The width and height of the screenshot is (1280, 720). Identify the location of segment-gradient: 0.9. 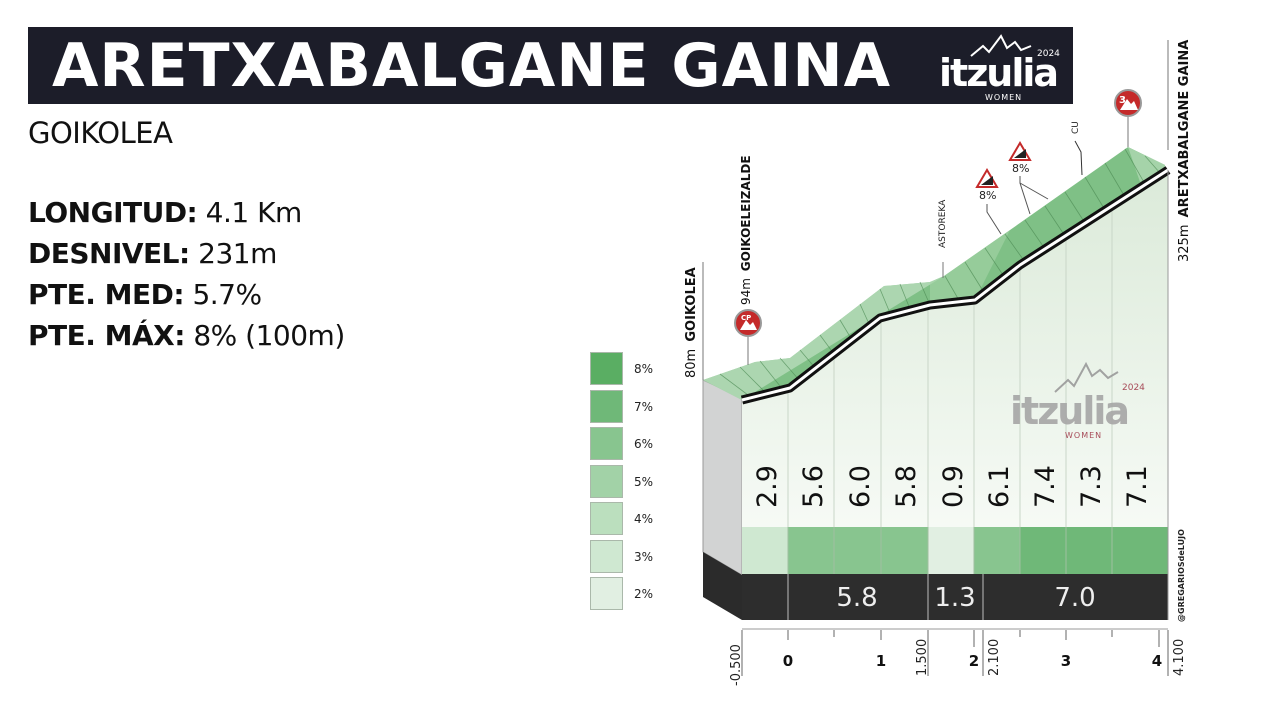
(953, 486).